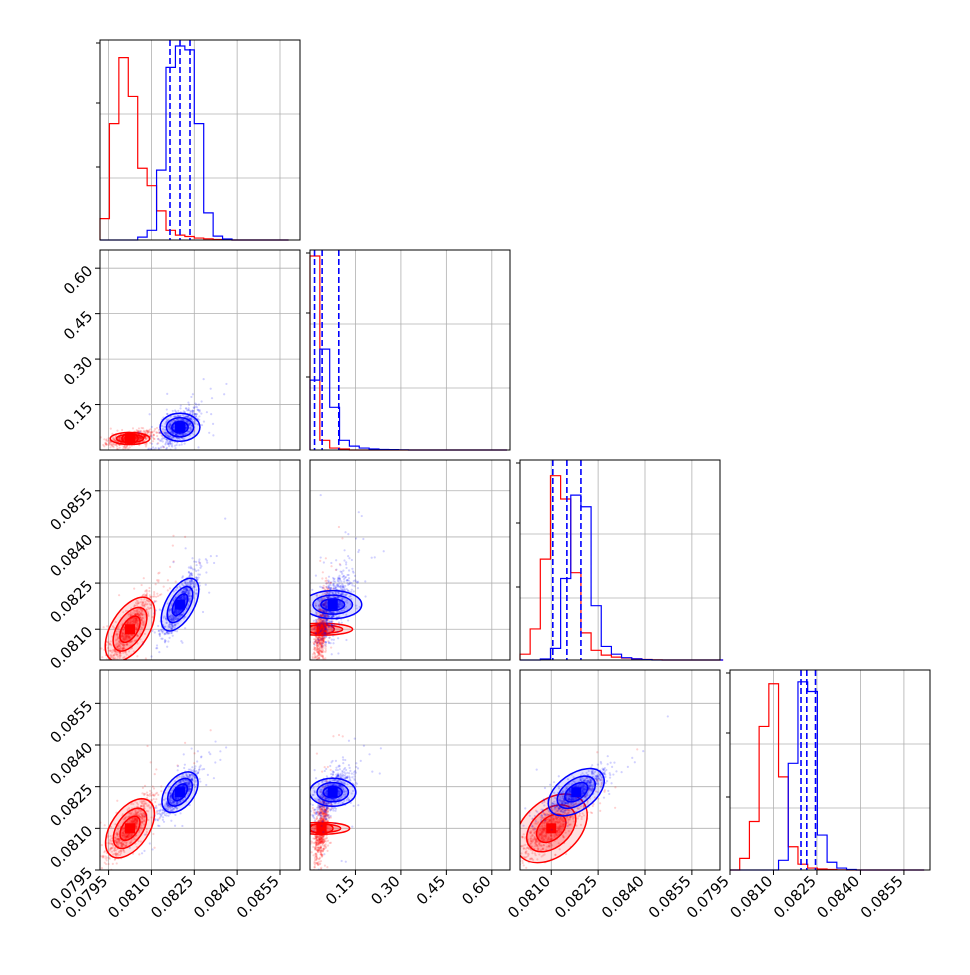  Describe the element at coordinates (337, 603) in the screenshot. I see `scatter-group` at that location.